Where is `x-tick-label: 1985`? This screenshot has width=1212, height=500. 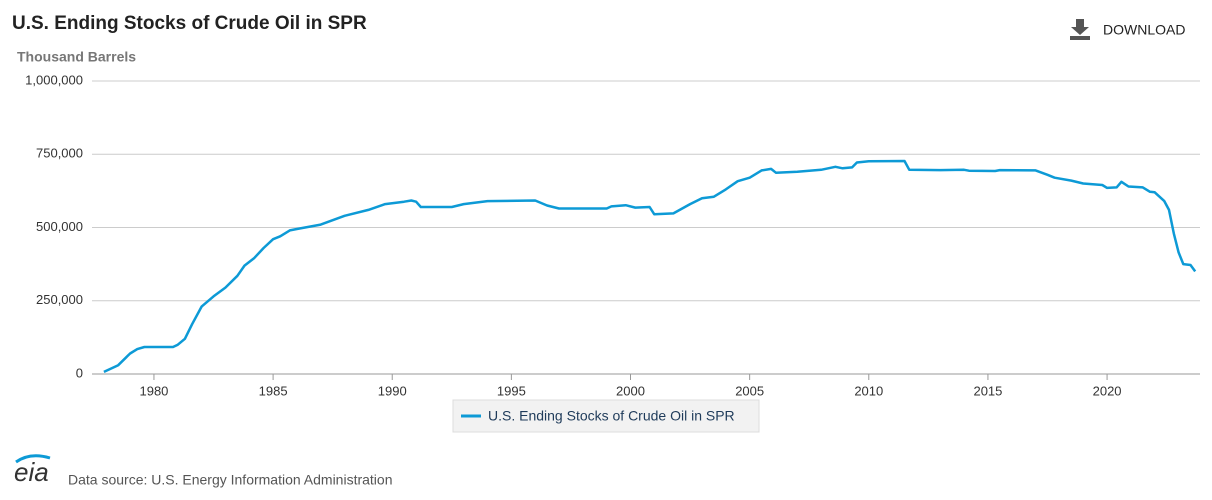
x-tick-label: 1985 is located at coordinates (273, 390).